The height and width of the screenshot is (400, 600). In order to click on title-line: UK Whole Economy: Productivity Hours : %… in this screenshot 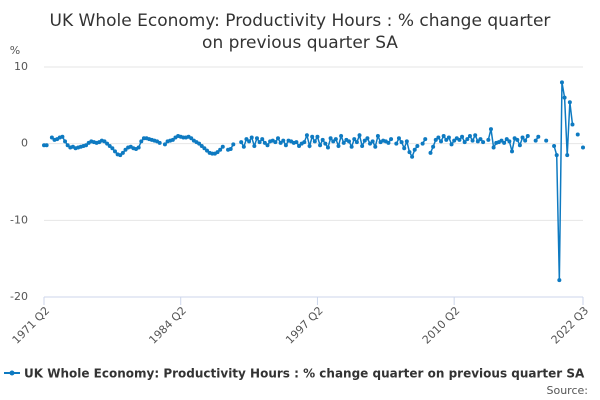, I will do `click(300, 21)`.